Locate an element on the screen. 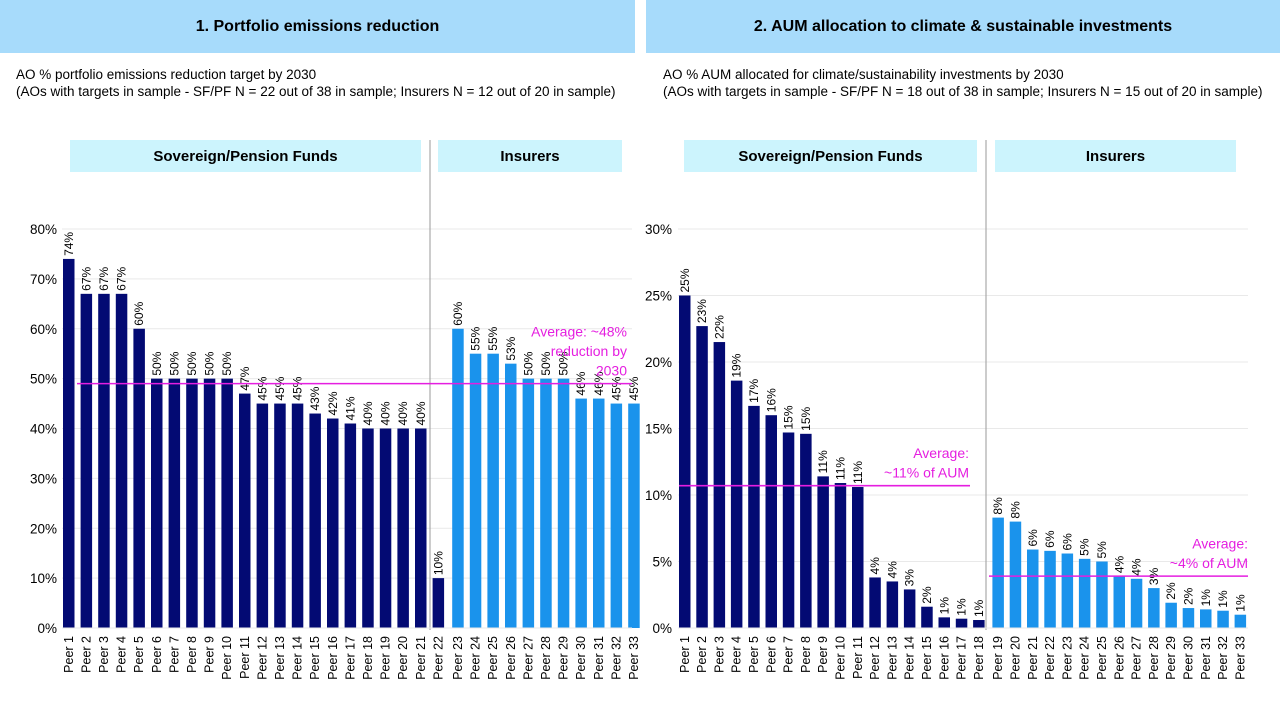  chart2-bar-value-label: 15% is located at coordinates (806, 418).